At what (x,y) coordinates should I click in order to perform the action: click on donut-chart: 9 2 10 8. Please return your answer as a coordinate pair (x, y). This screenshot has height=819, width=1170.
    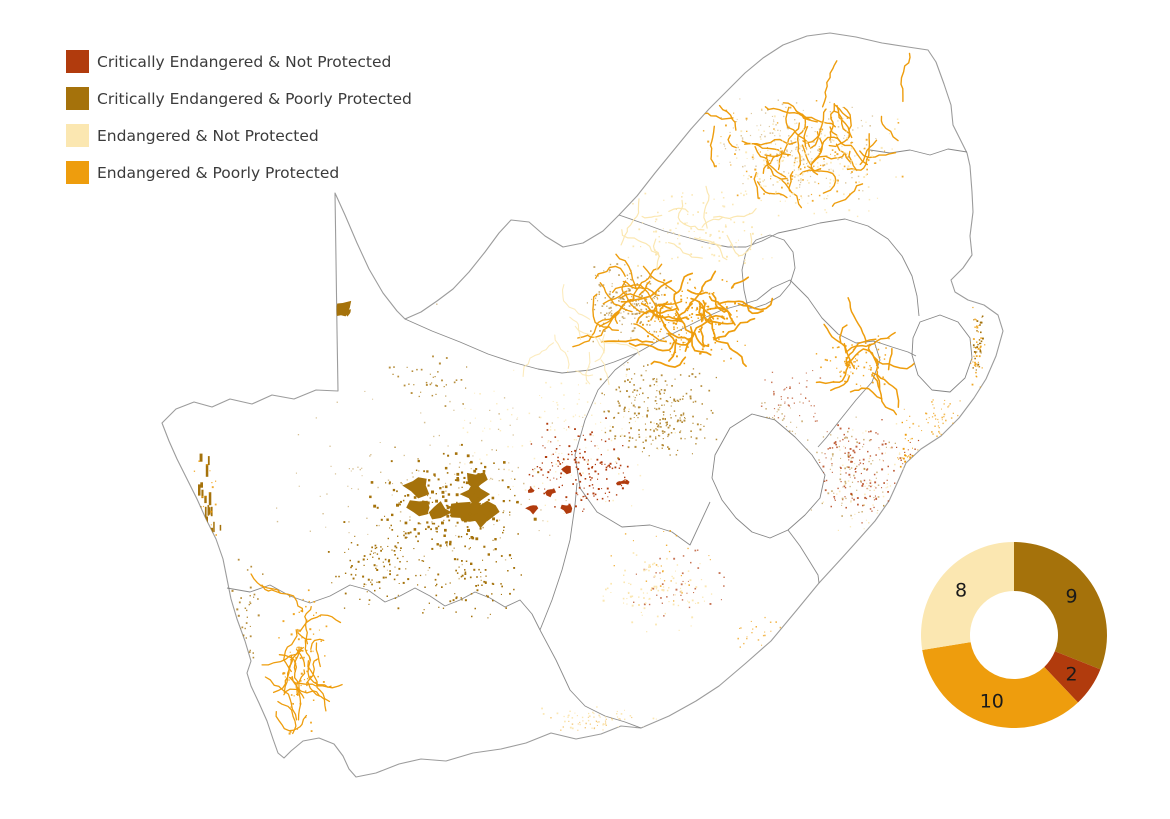
    Looking at the image, I should click on (1014, 635).